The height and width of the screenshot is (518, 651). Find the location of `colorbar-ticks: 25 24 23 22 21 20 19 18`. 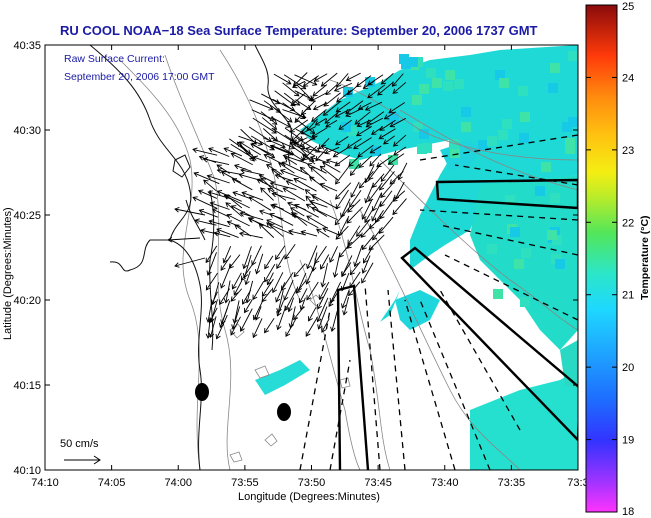

colorbar-ticks: 25 24 23 22 21 20 19 18 is located at coordinates (610, 259).